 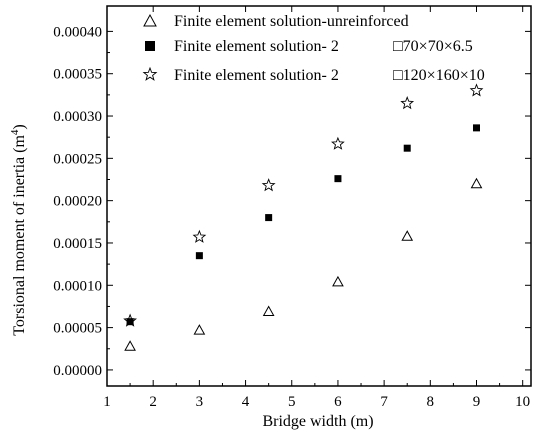 I want to click on x-tick-label: 4, so click(x=246, y=402).